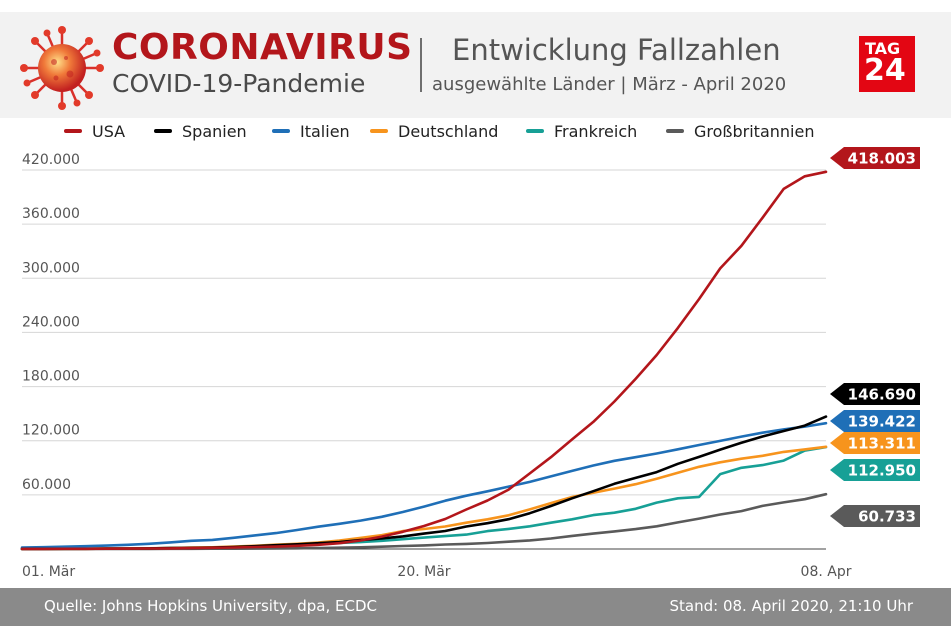 The width and height of the screenshot is (951, 634). Describe the element at coordinates (51, 431) in the screenshot. I see `y-tick-label: 120.000` at that location.